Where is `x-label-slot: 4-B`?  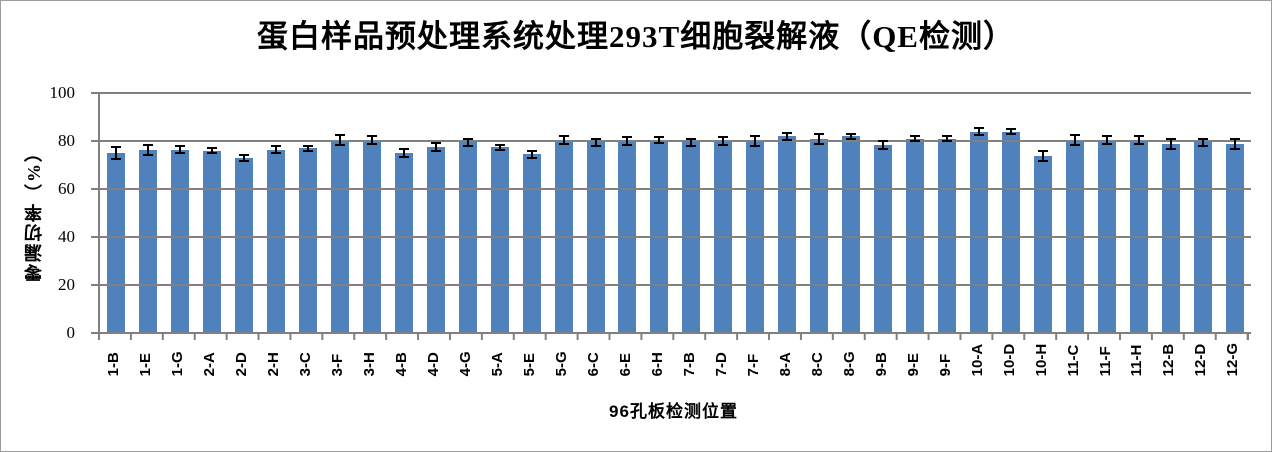
x-label-slot: 4-B is located at coordinates (402, 359).